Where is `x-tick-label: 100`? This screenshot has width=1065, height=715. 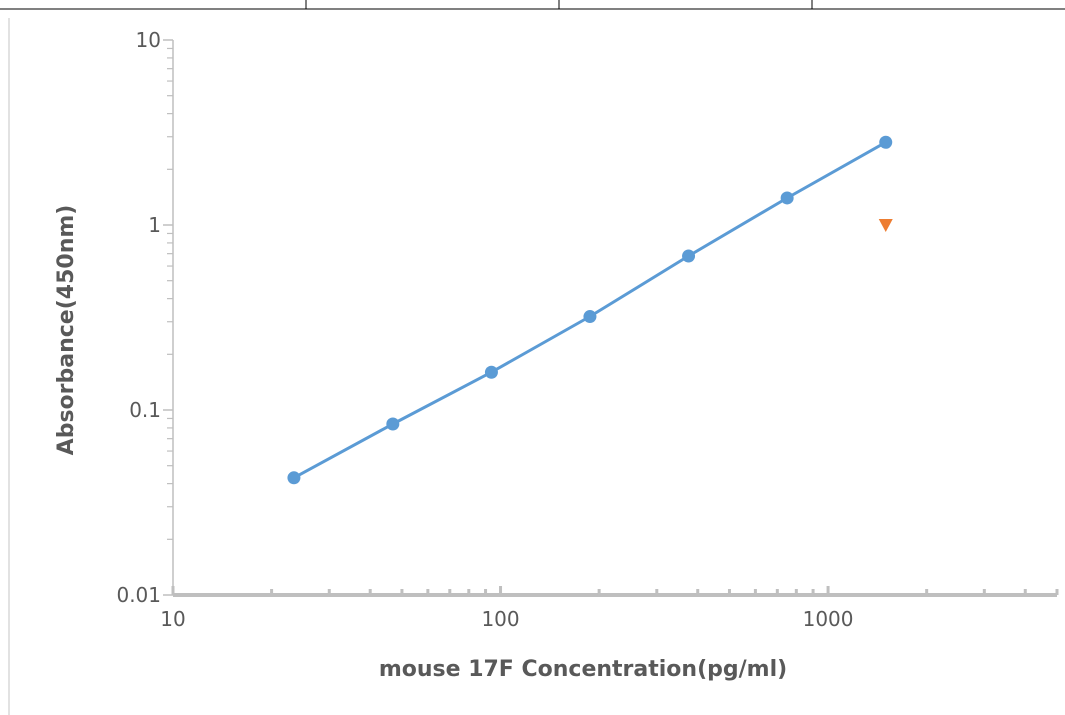
x-tick-label: 100 is located at coordinates (500, 619).